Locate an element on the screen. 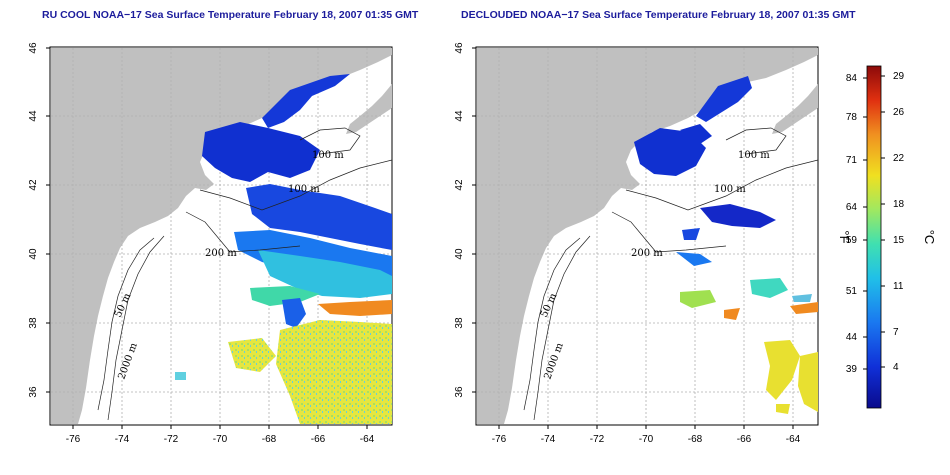 The image size is (950, 475). fahrenheit-tick-label: 71 is located at coordinates (852, 160).